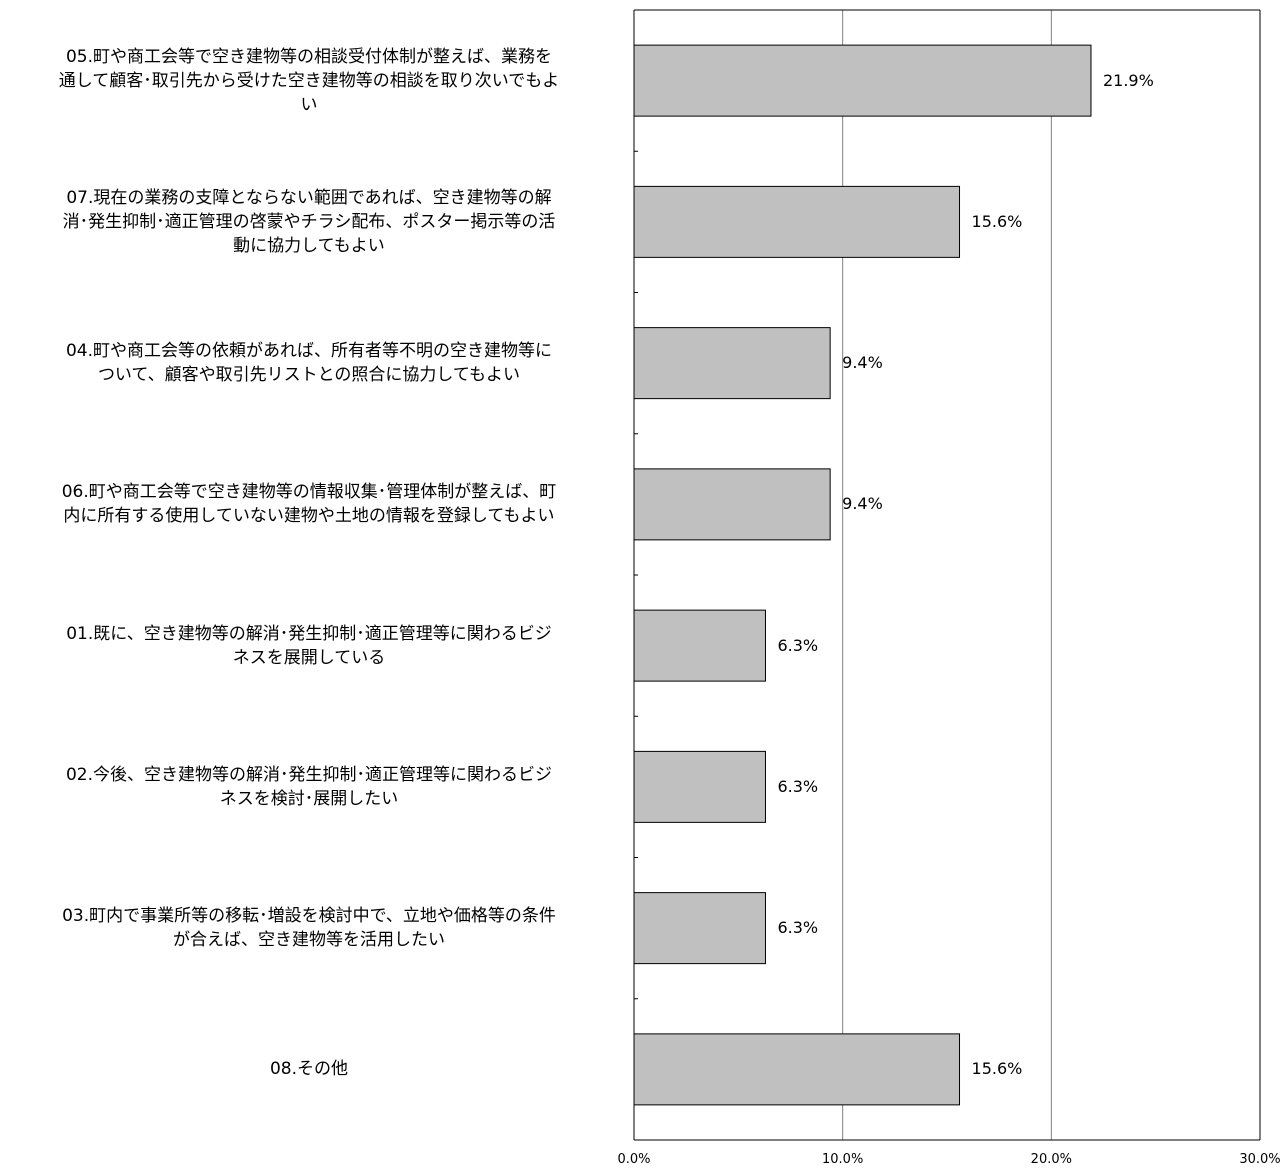  Describe the element at coordinates (1128, 80) in the screenshot. I see `data-label: 21.9%` at that location.